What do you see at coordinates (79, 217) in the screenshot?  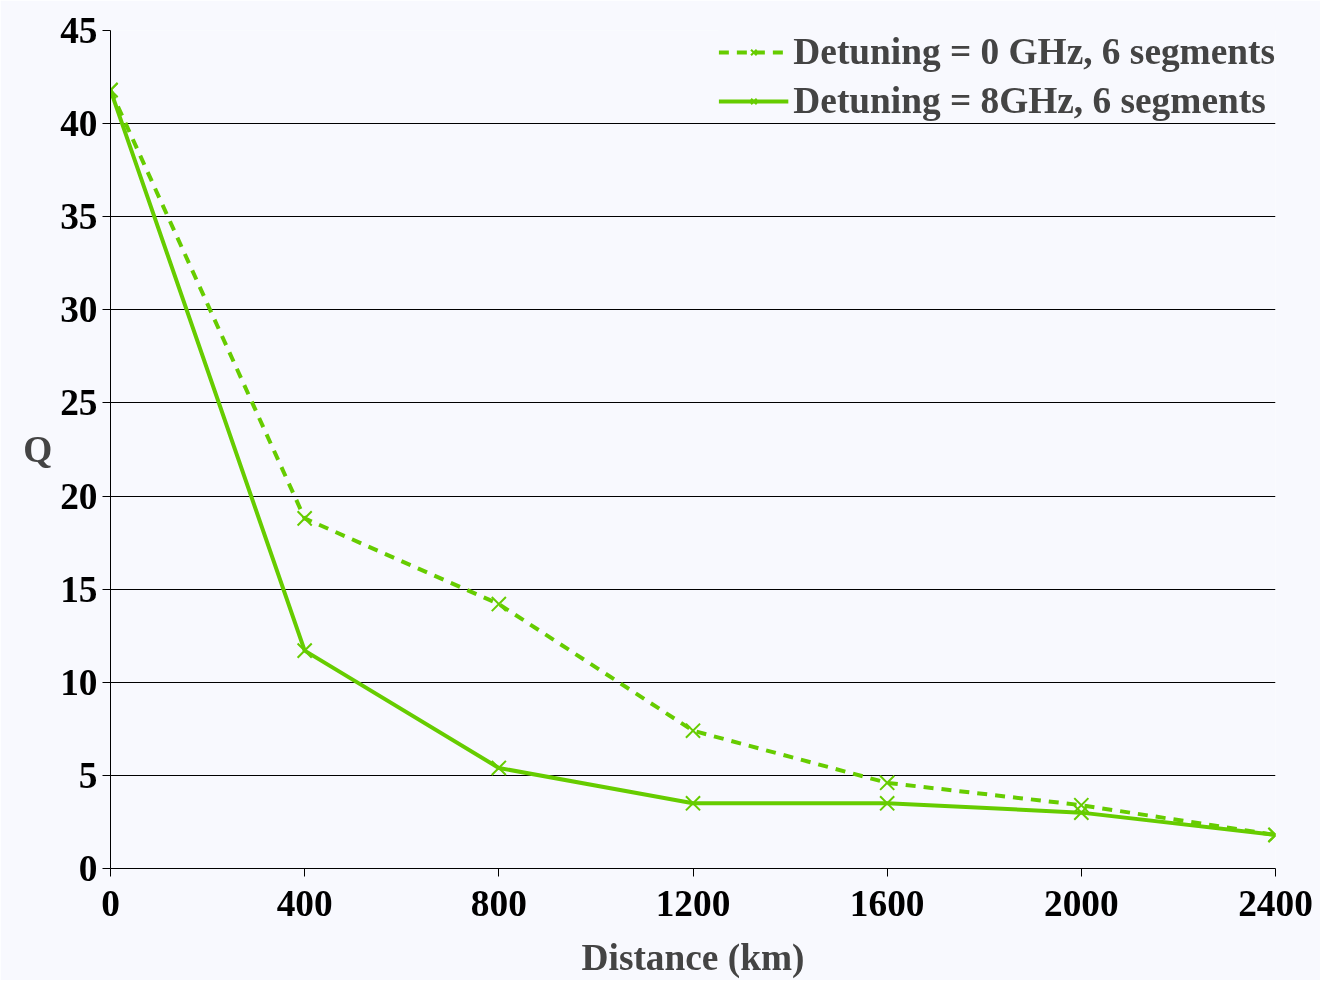 I see `y-tick-label: 35` at bounding box center [79, 217].